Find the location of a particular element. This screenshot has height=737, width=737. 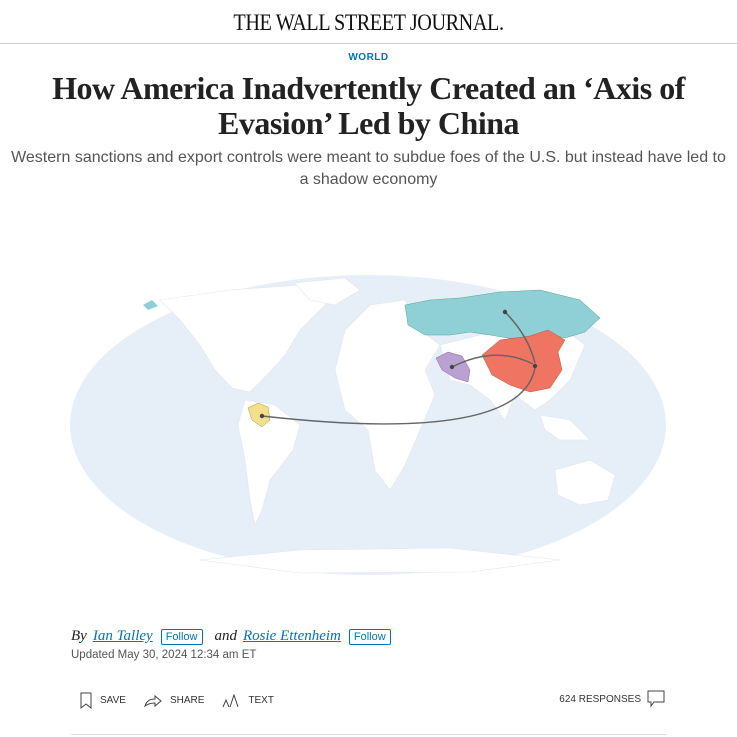

save-button: SAVE is located at coordinates (113, 700).